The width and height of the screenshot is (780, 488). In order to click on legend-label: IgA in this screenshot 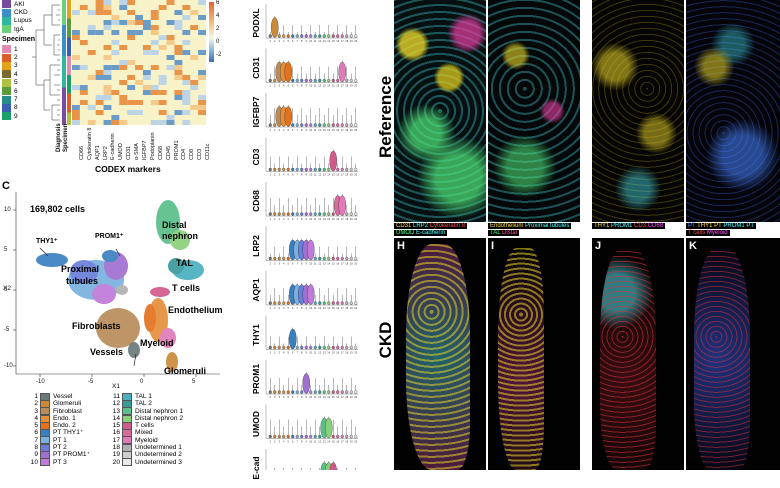, I will do `click(19, 29)`.